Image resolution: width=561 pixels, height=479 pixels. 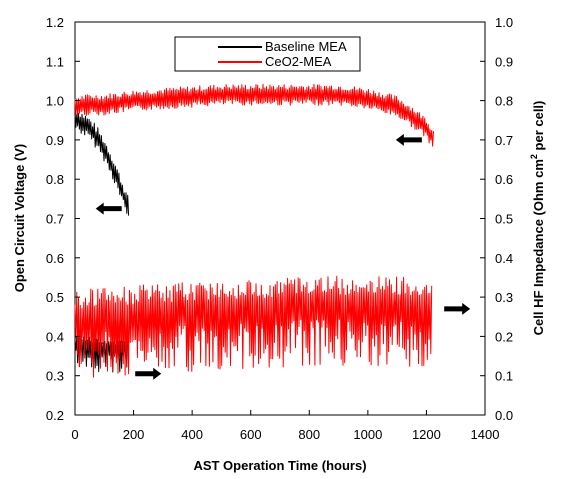 I want to click on x-tick-label: 1200, so click(x=426, y=434).